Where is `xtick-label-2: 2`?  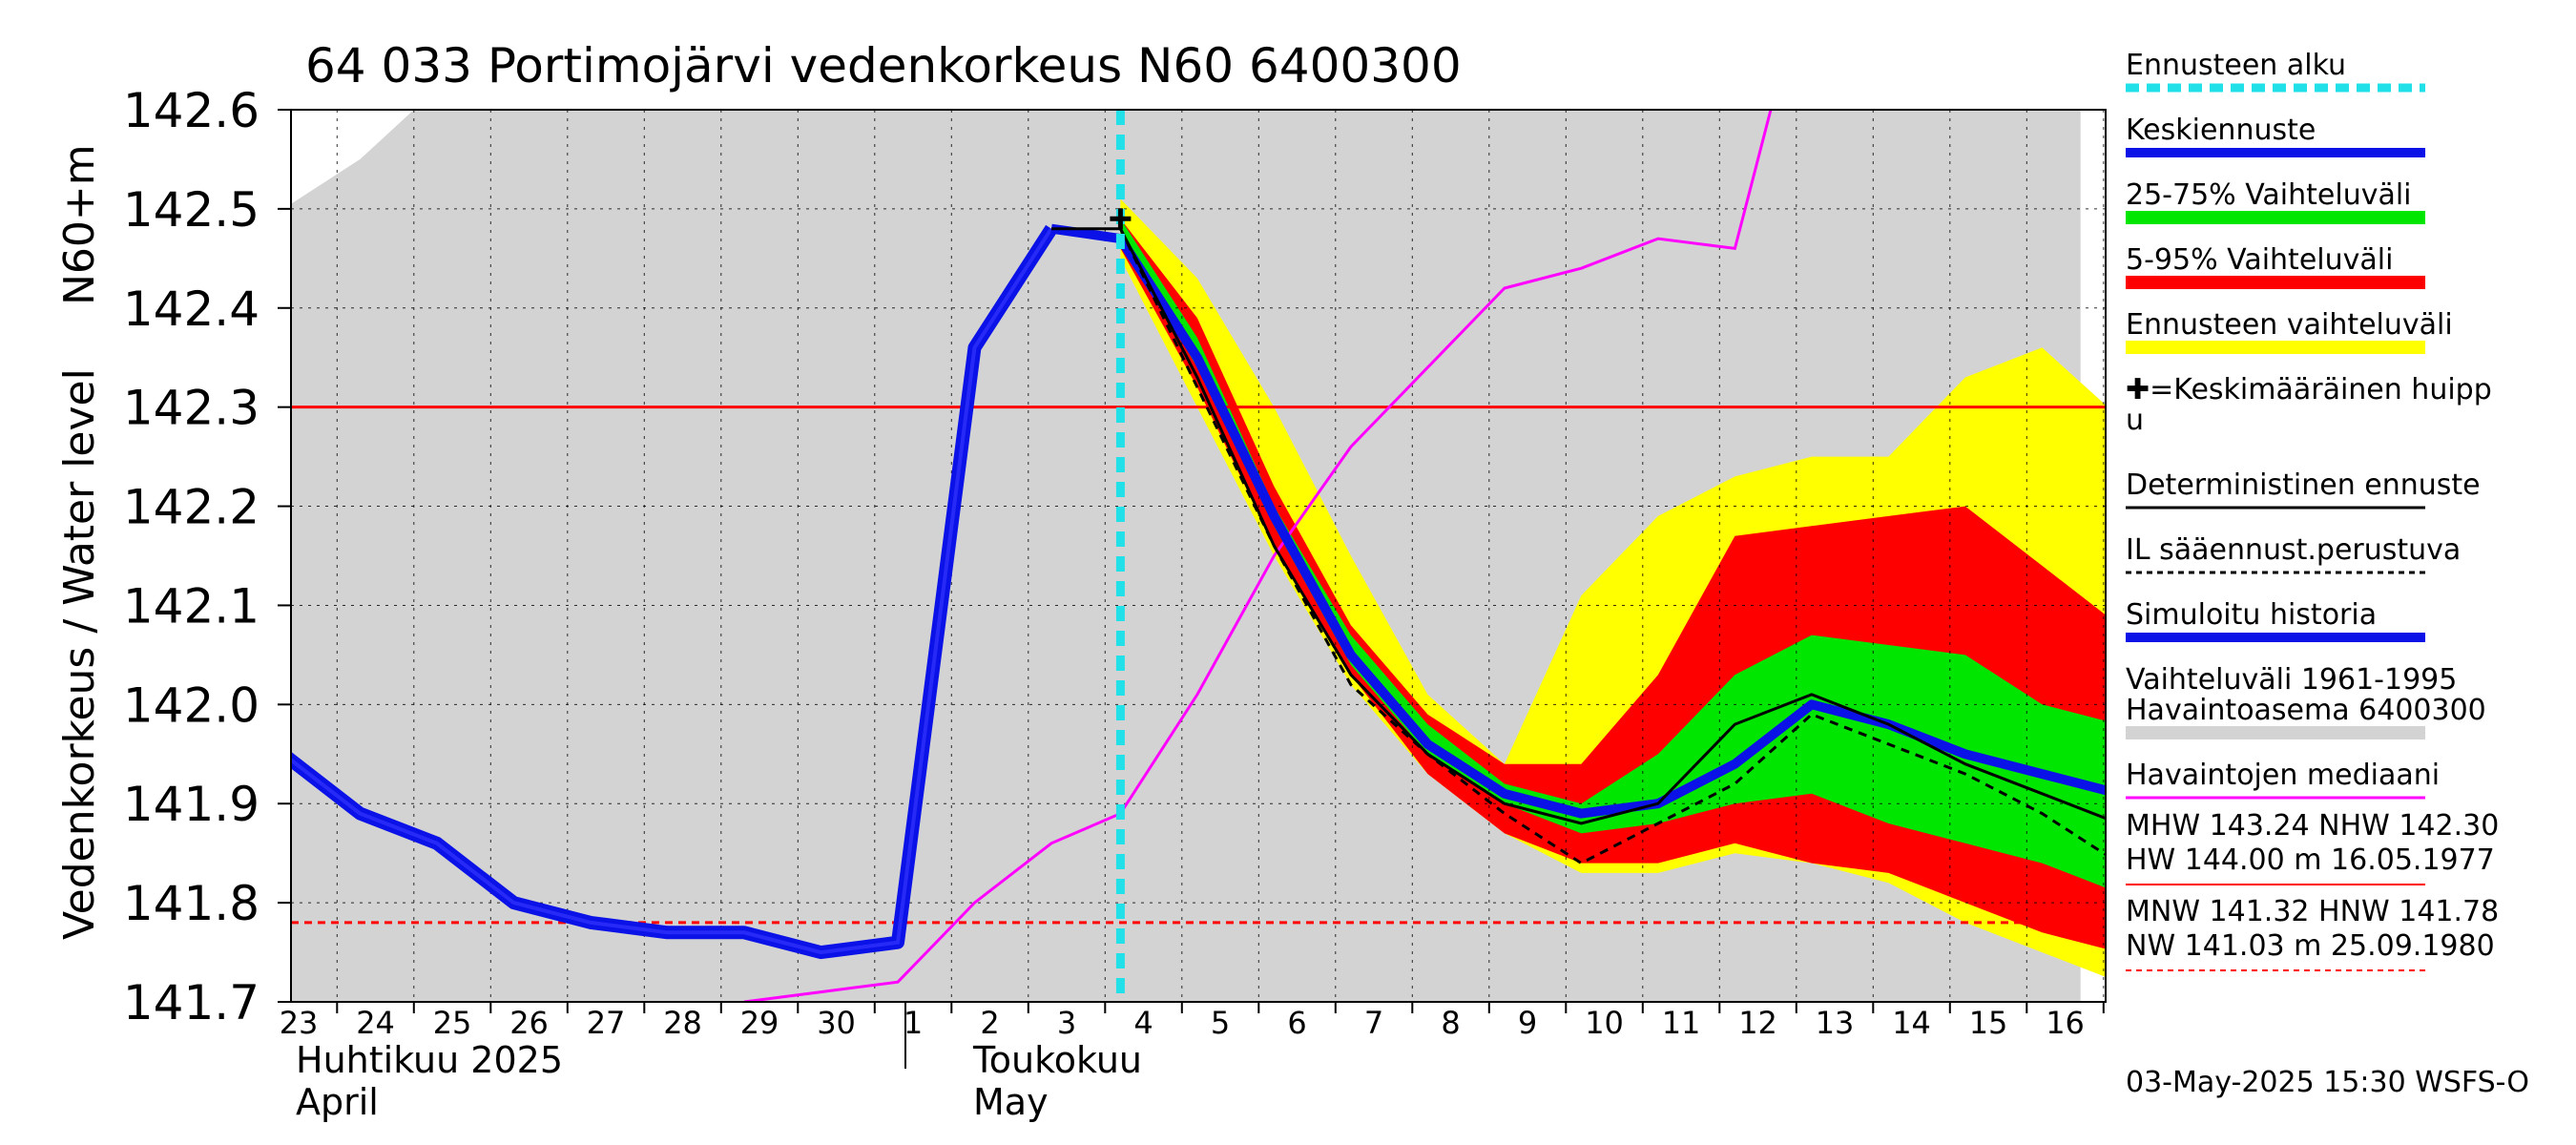
xtick-label-2: 2 is located at coordinates (989, 1023).